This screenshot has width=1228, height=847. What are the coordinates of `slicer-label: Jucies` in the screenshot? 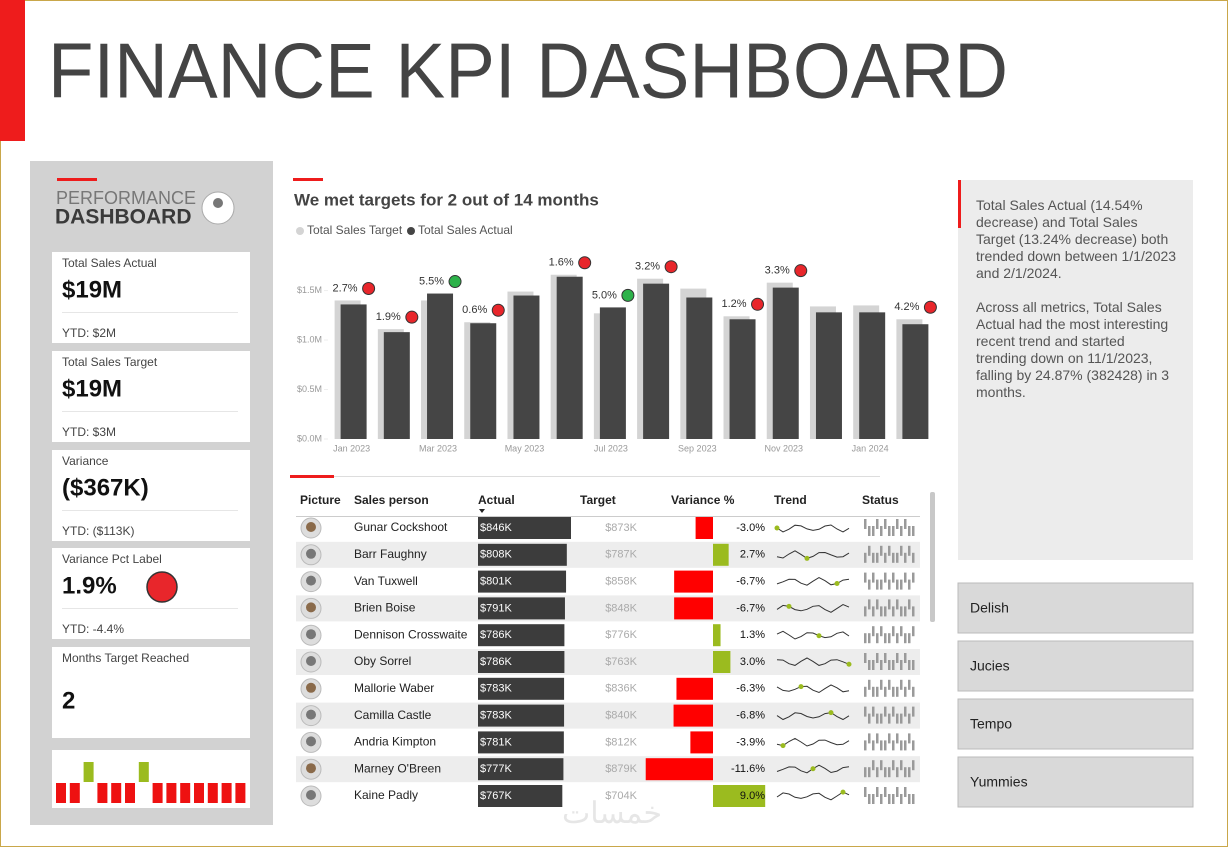 It's located at (990, 666).